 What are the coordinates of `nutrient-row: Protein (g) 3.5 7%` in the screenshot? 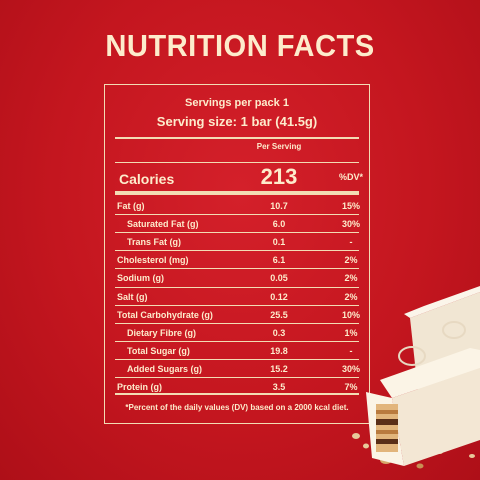 It's located at (237, 387).